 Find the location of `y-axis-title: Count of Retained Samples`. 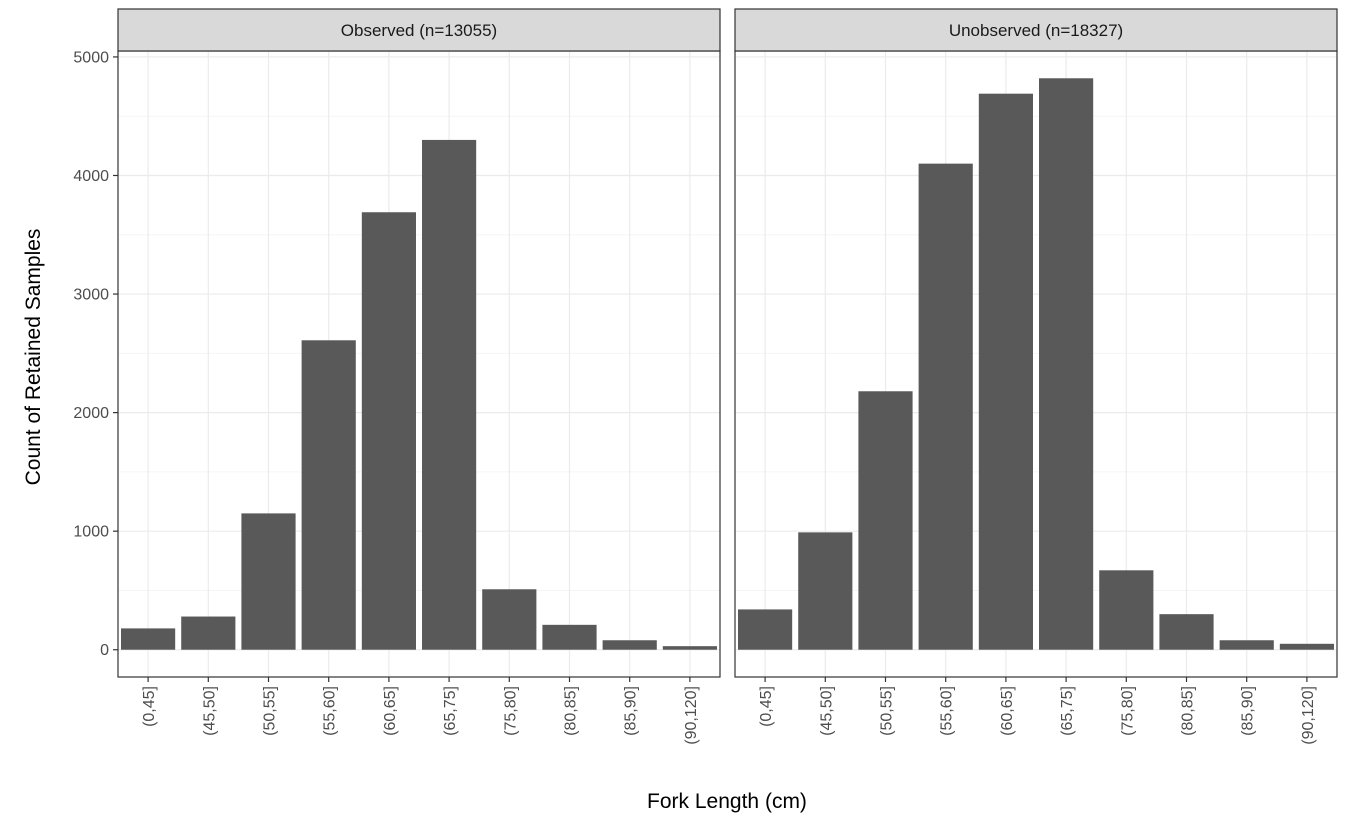

y-axis-title: Count of Retained Samples is located at coordinates (33, 357).